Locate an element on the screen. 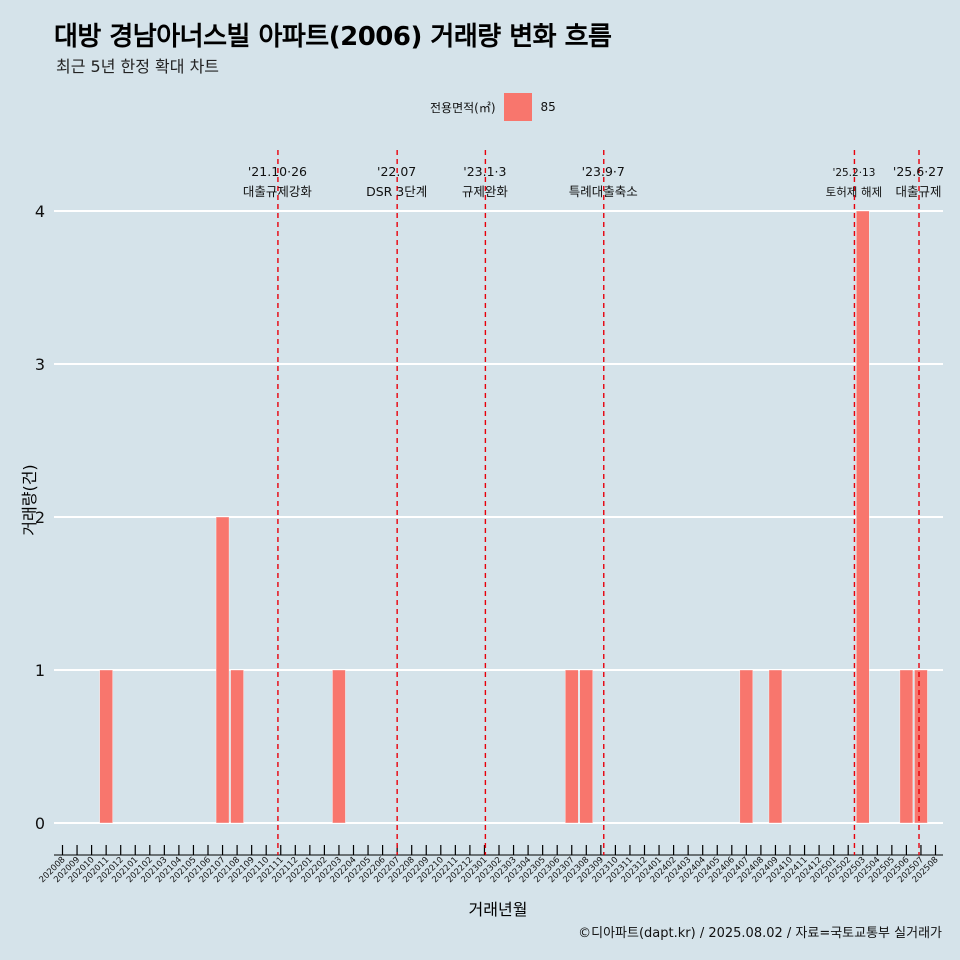  event-name-label: DSR 3단계 is located at coordinates (396, 191).